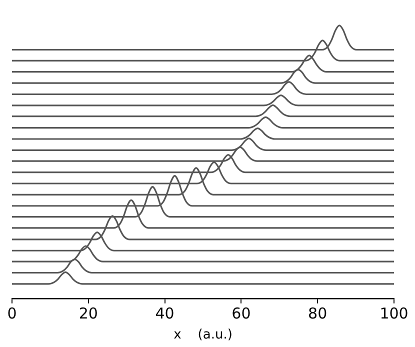 The image size is (415, 347). What do you see at coordinates (318, 313) in the screenshot?
I see `x-tick-label: 80` at bounding box center [318, 313].